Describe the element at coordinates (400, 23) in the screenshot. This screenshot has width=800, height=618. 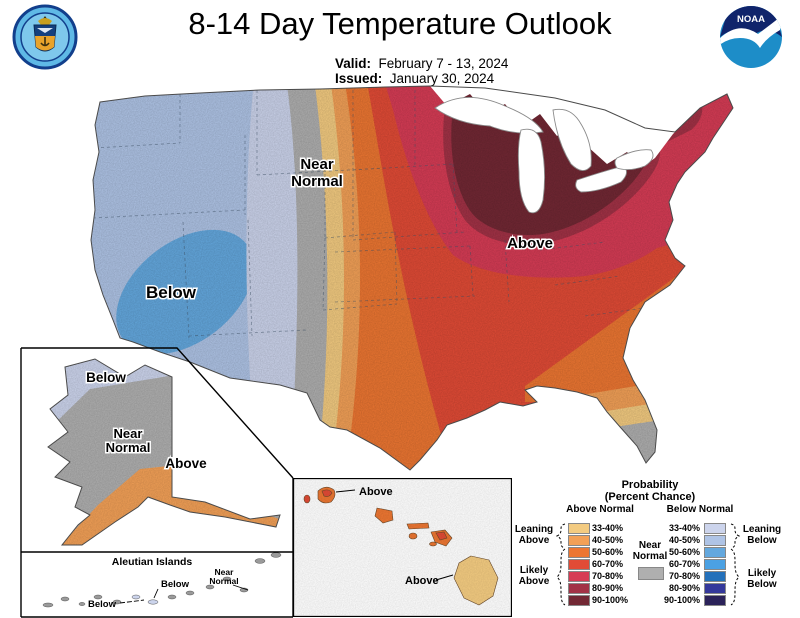
I see `page-title: 8-14 Day Temperature Outlook` at that location.